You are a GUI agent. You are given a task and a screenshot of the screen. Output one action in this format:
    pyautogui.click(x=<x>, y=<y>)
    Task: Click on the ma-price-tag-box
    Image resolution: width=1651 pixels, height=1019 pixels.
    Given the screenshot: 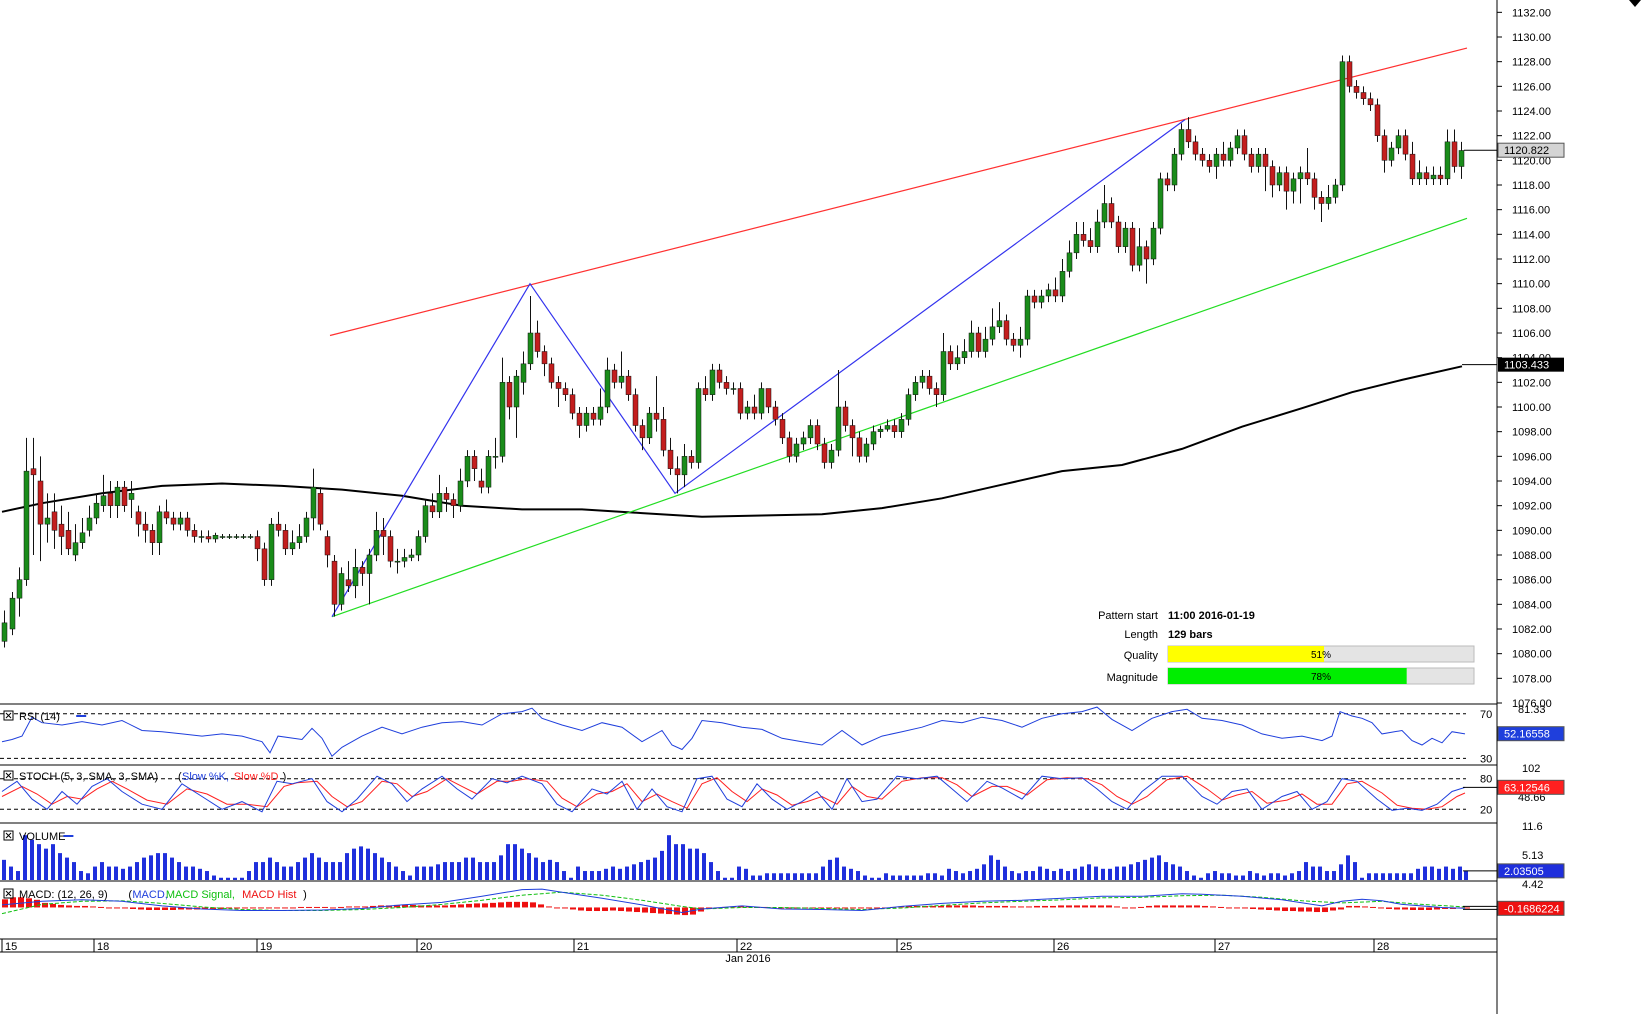 What is the action you would take?
    pyautogui.click(x=1531, y=364)
    